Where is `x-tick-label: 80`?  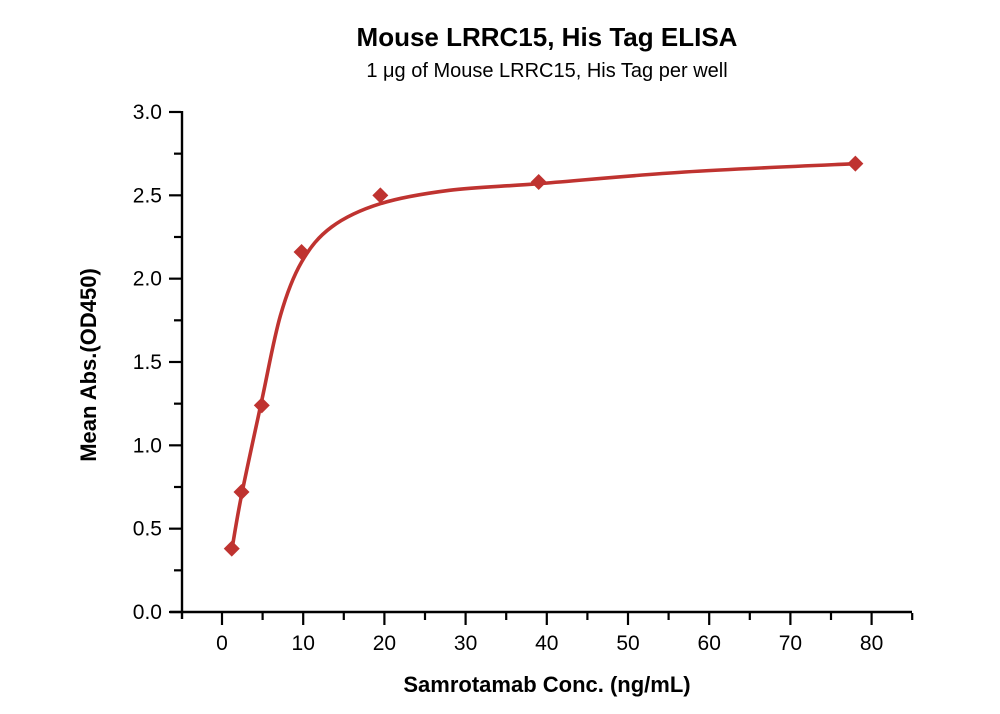
x-tick-label: 80 is located at coordinates (871, 643).